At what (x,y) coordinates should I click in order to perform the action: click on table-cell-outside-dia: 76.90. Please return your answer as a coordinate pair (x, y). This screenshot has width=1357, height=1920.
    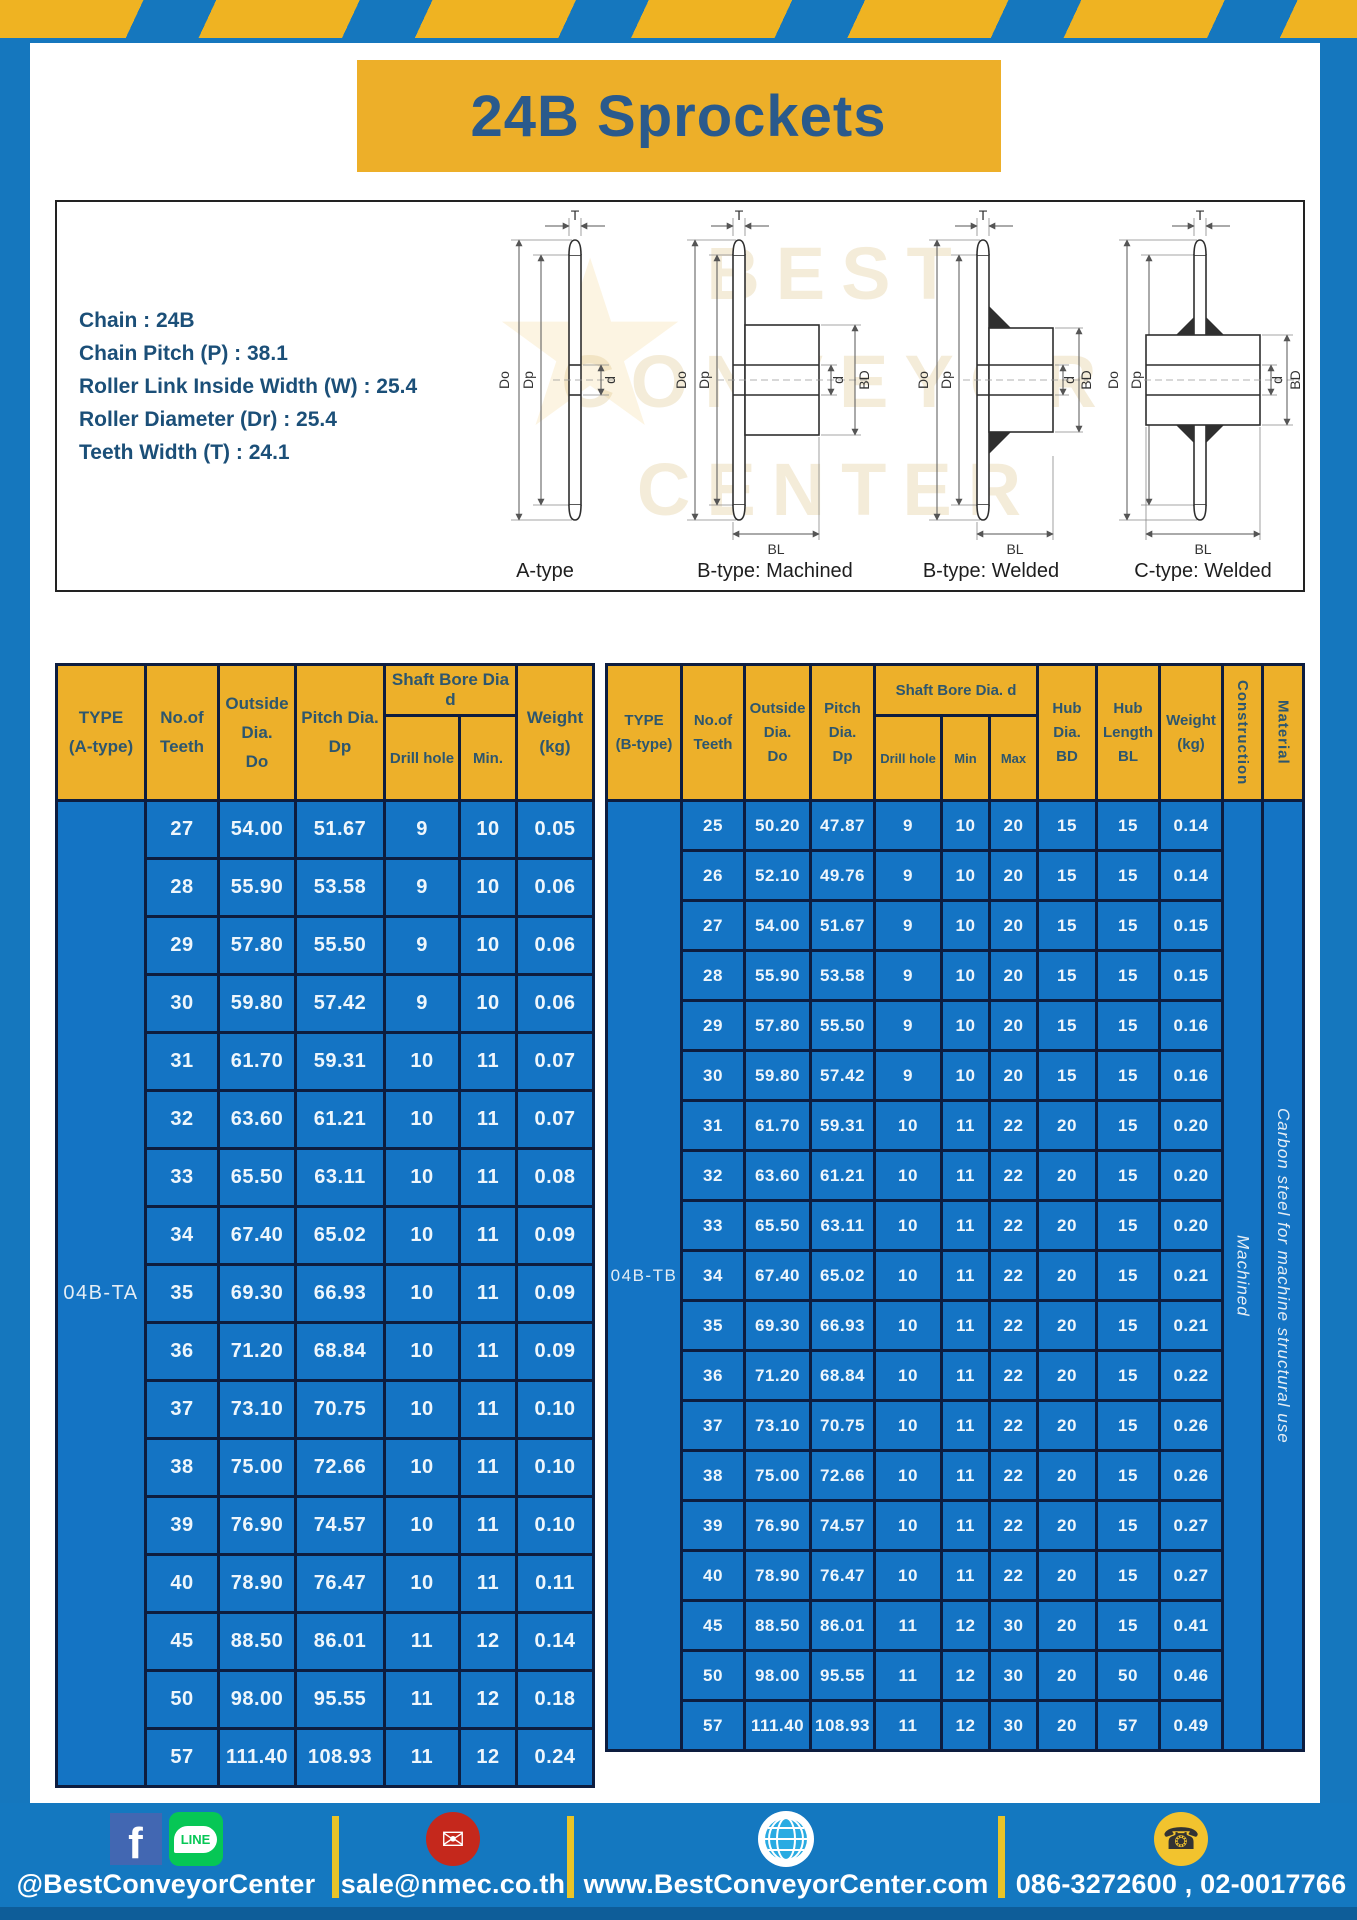
    Looking at the image, I should click on (777, 1525).